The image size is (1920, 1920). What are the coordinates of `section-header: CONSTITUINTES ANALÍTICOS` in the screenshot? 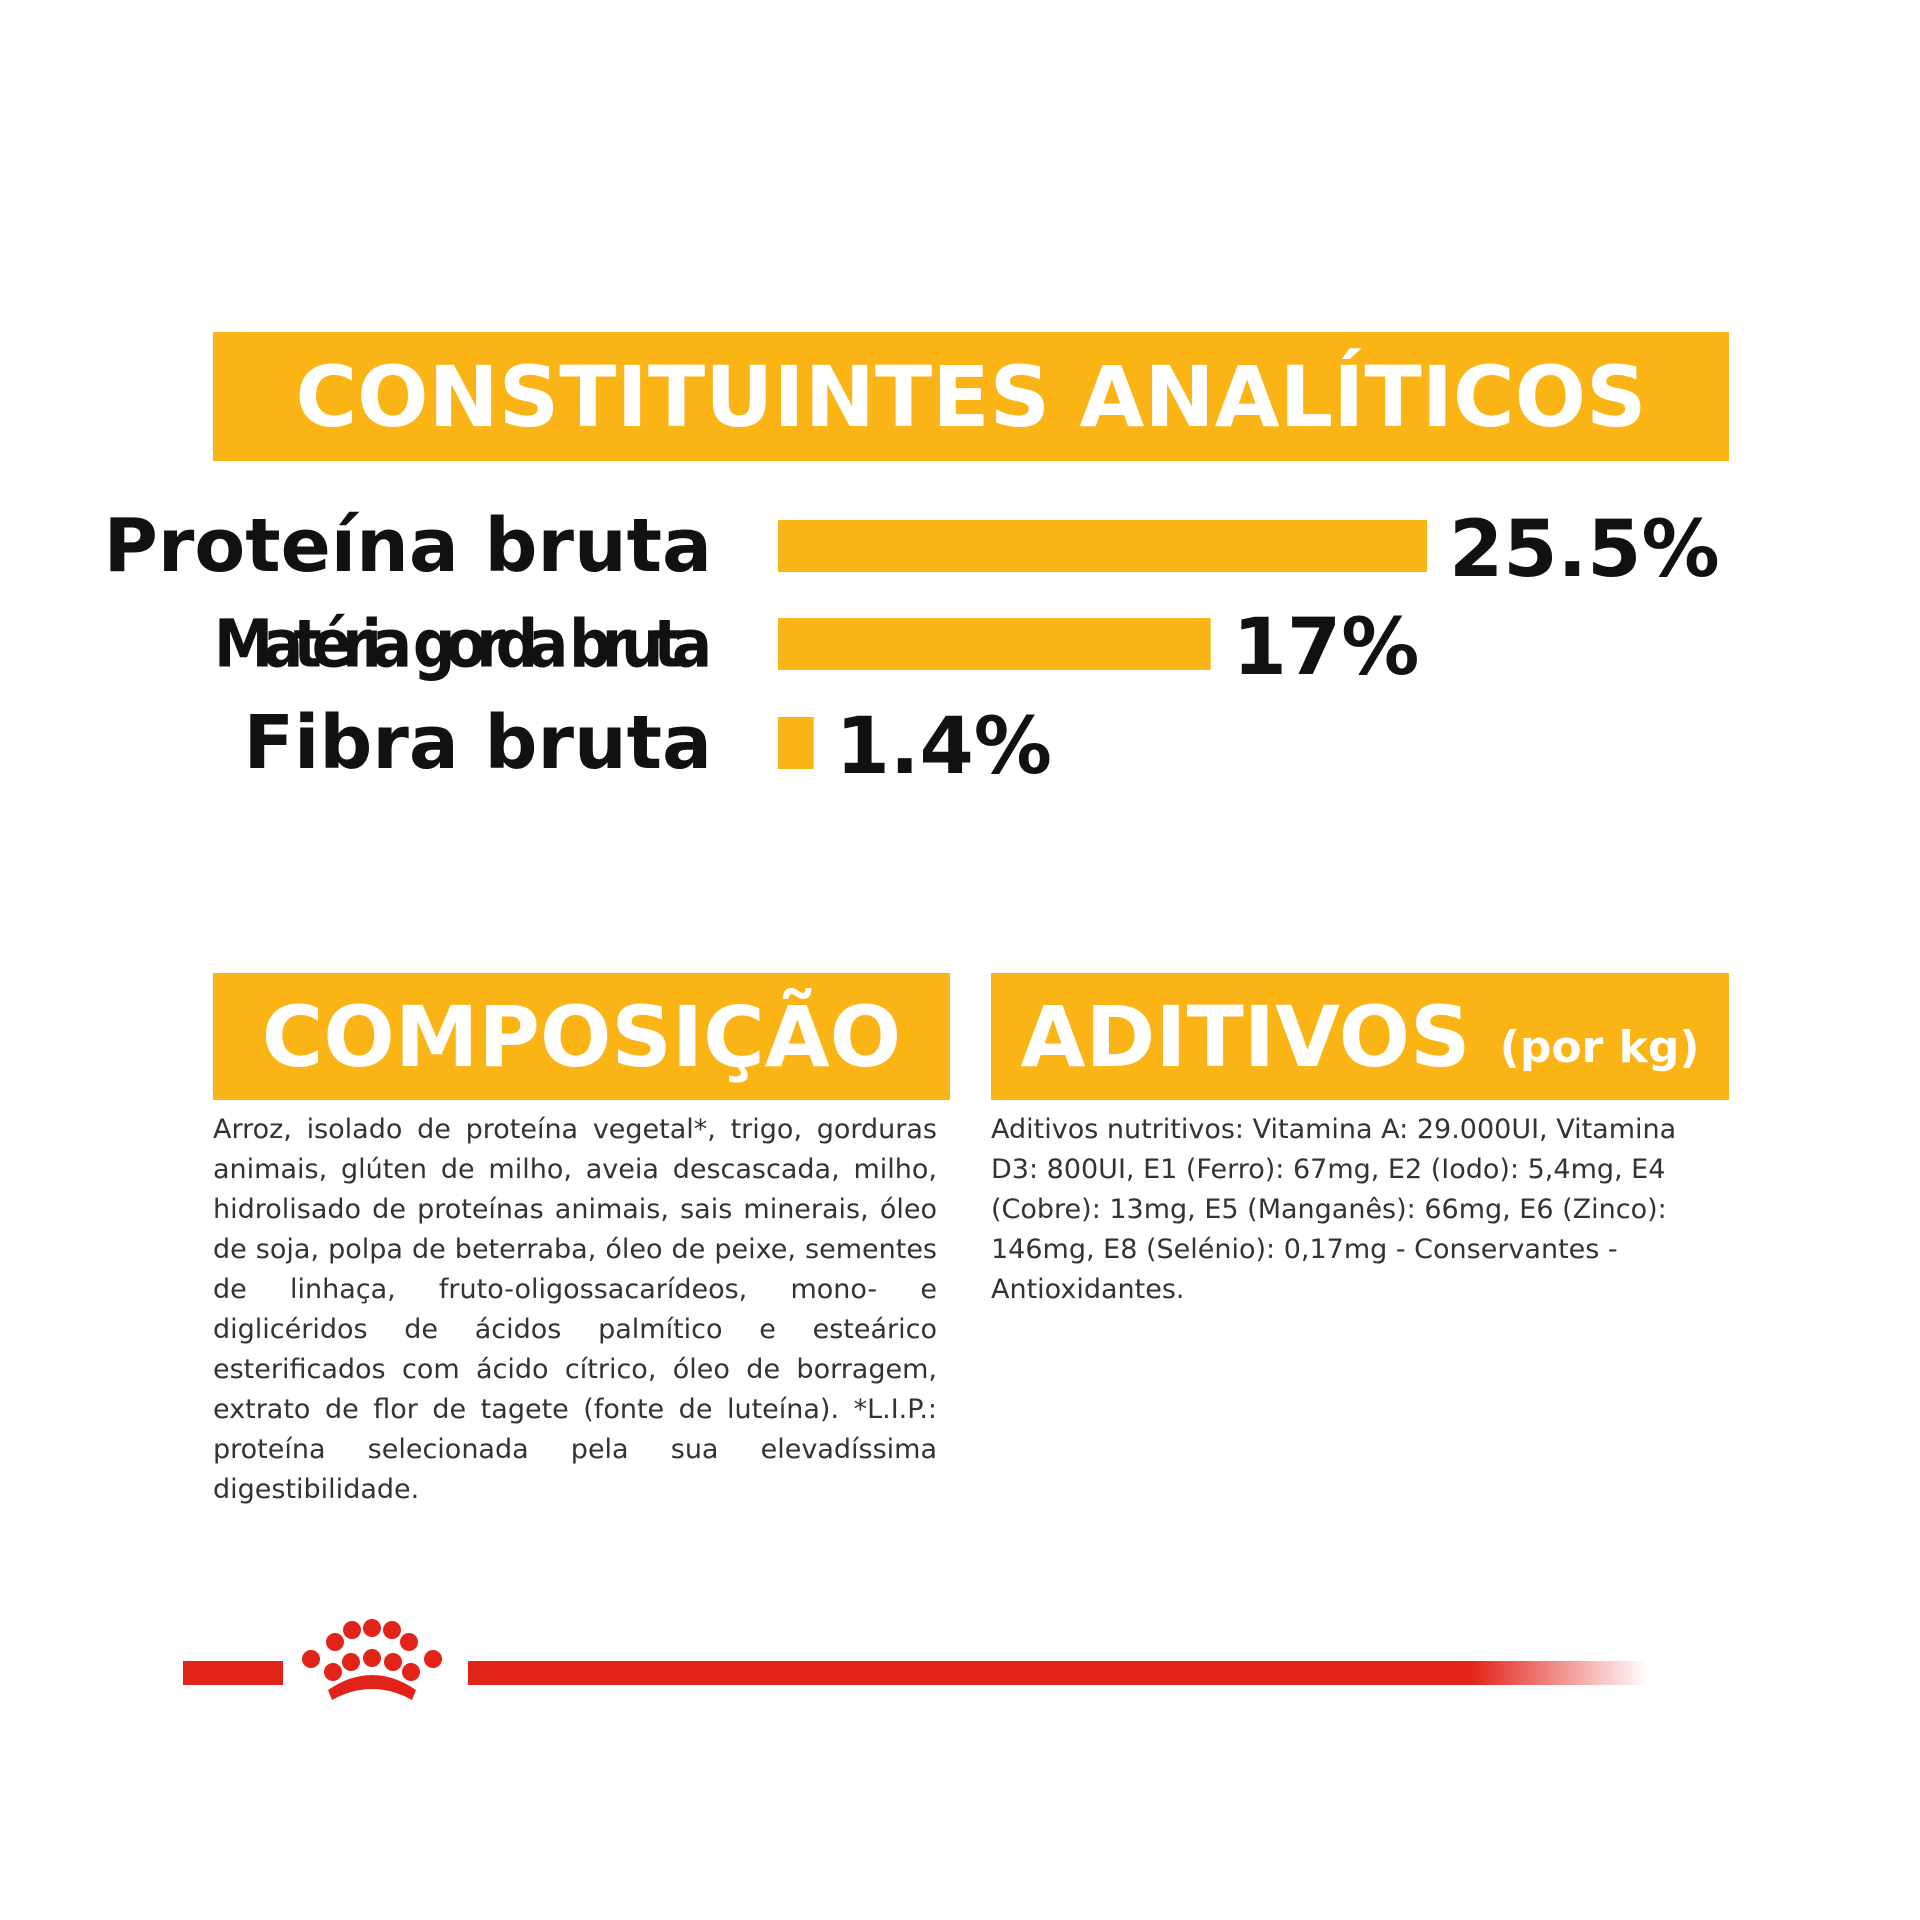 It's located at (971, 396).